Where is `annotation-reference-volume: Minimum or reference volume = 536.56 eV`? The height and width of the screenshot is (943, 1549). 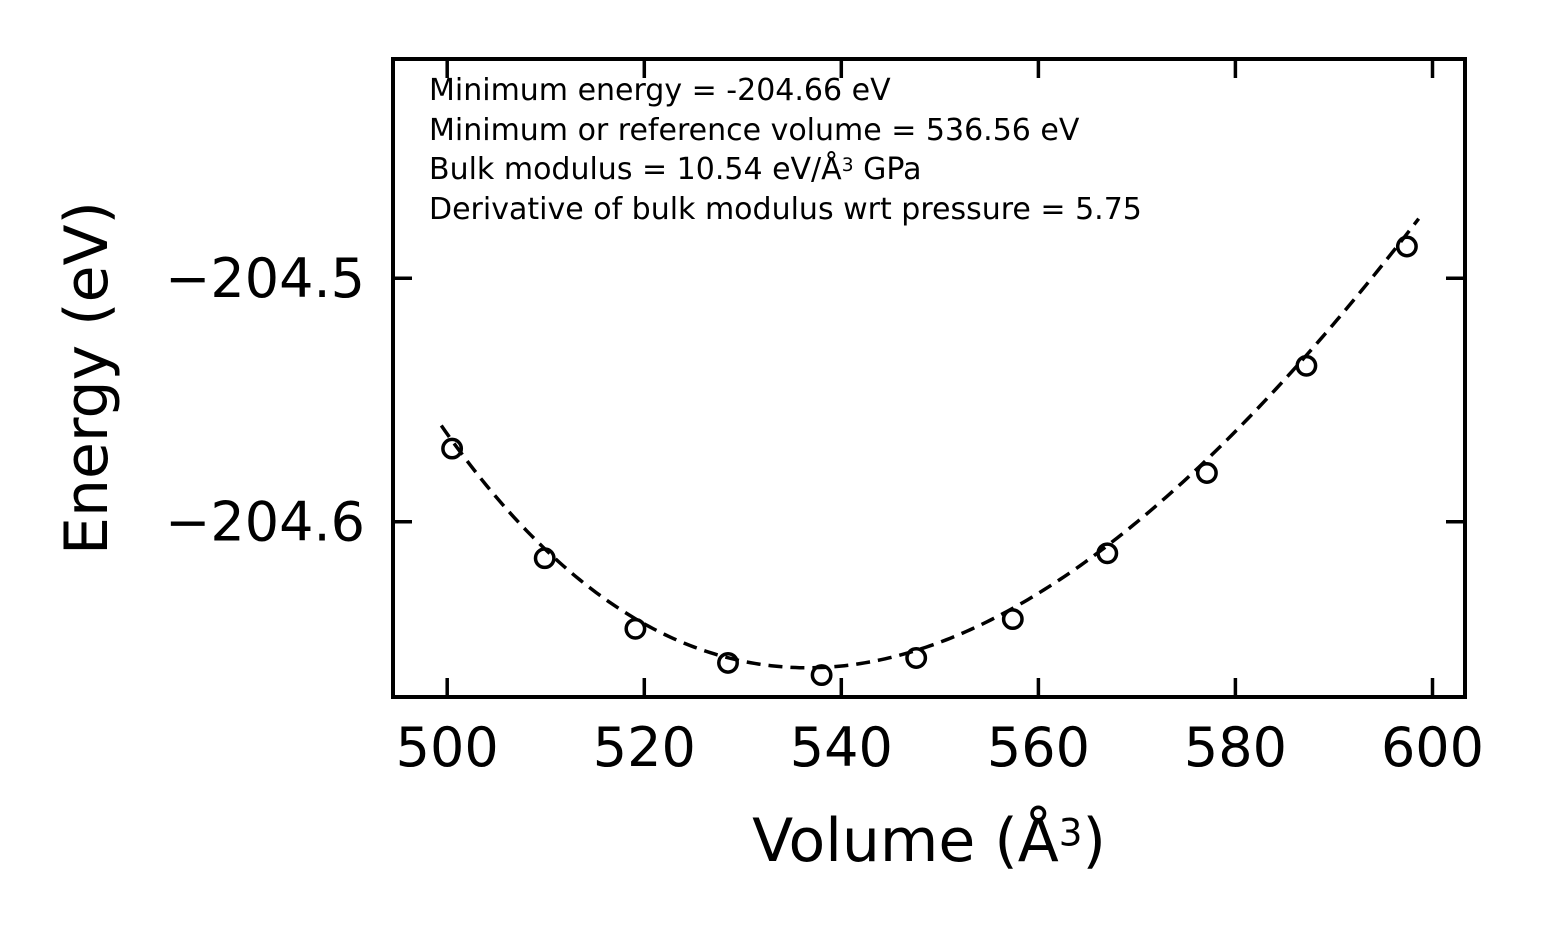
annotation-reference-volume: Minimum or reference volume = 536.56 eV is located at coordinates (754, 130).